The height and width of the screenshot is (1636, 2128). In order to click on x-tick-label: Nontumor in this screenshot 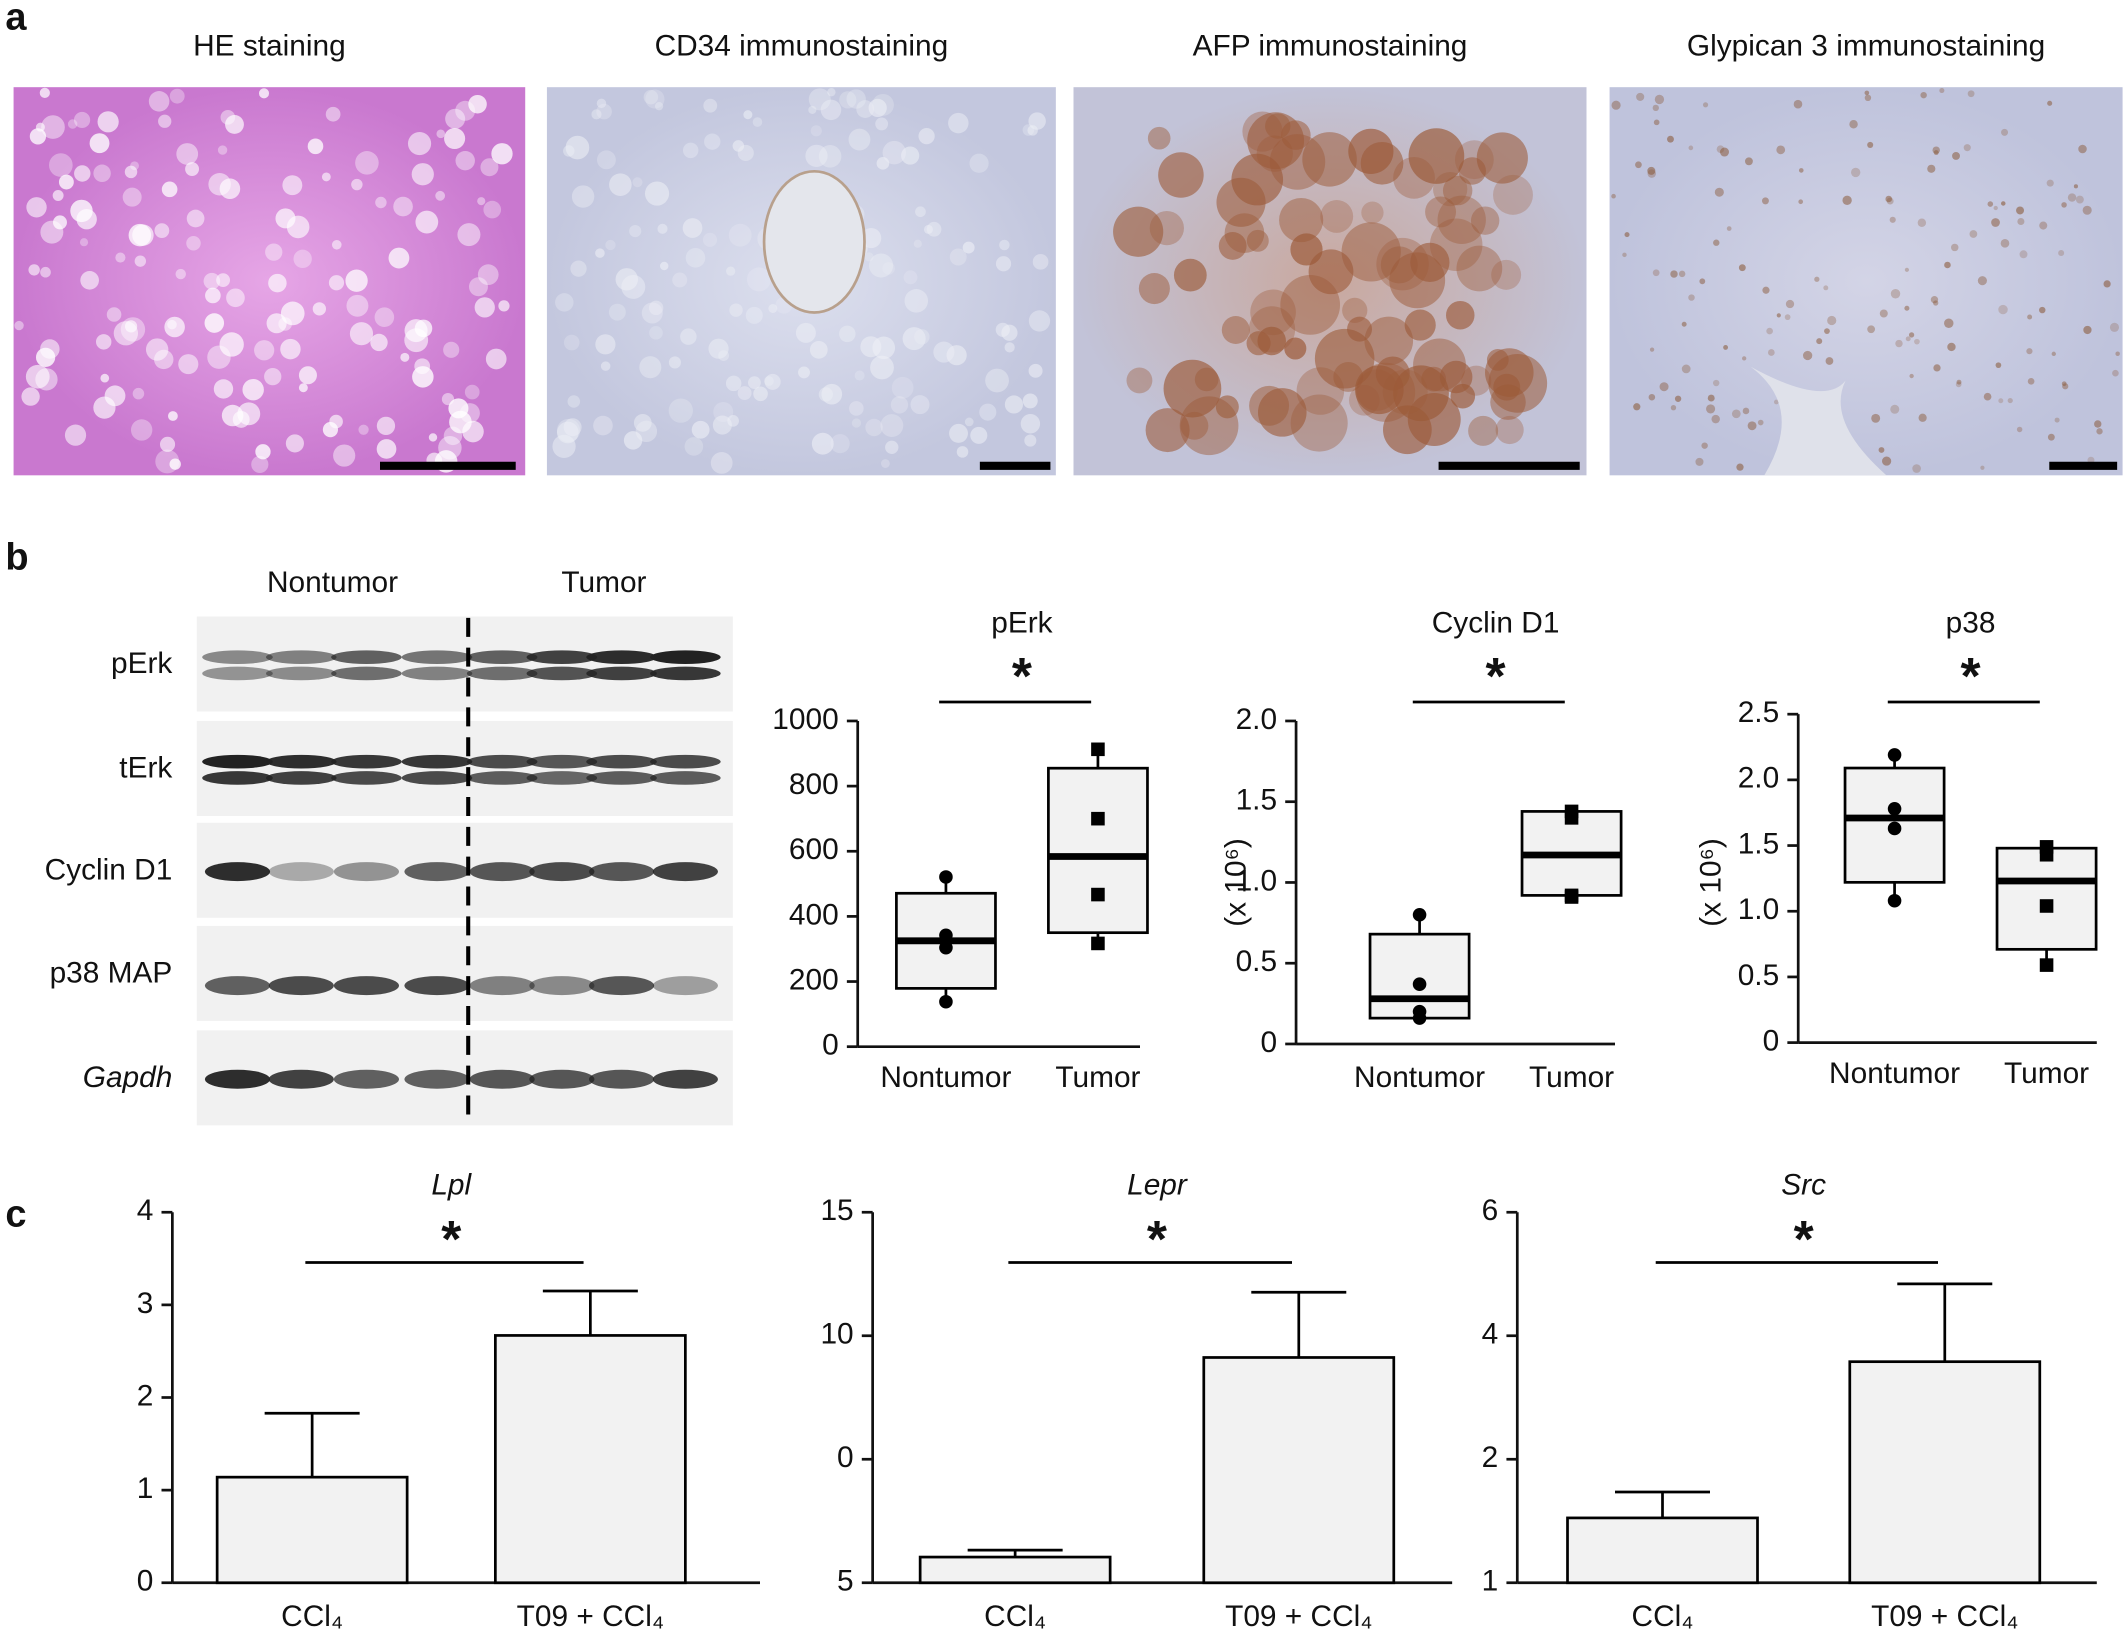, I will do `click(1894, 1073)`.